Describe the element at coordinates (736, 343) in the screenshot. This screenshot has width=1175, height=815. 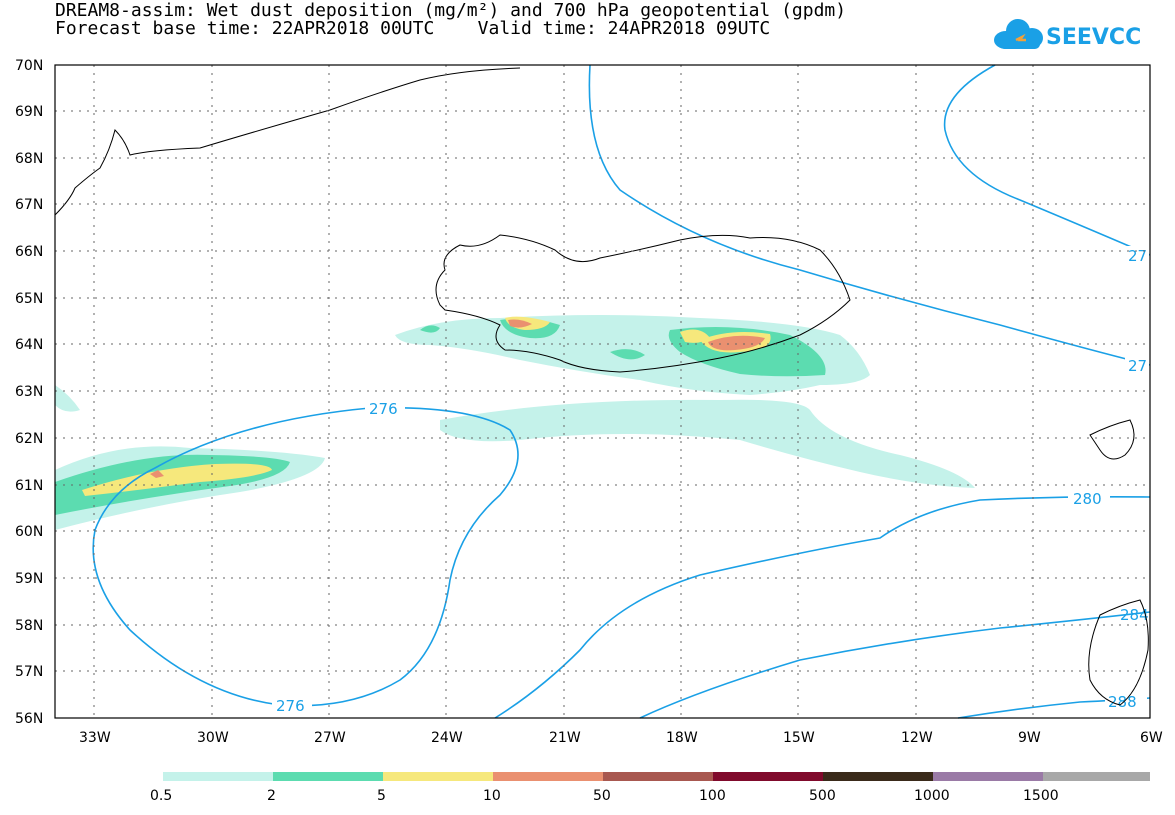
I see `shade-iceland-orange` at that location.